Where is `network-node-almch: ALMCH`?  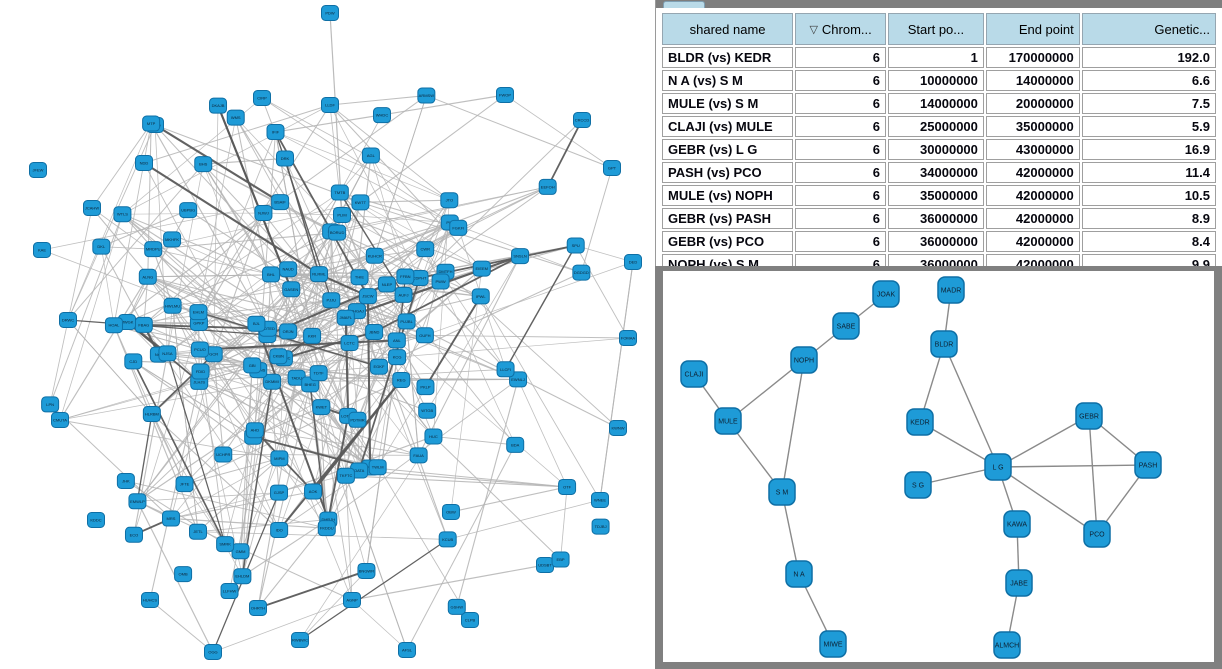
network-node-almch: ALMCH is located at coordinates (1007, 645).